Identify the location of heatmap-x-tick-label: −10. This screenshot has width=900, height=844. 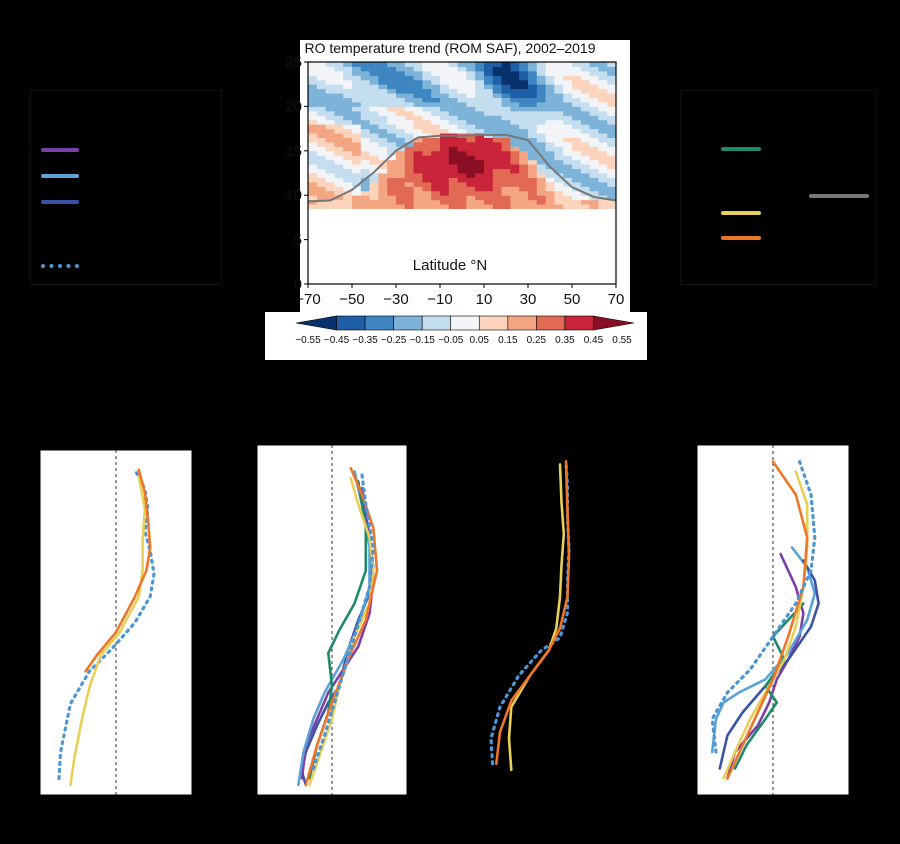
(439, 299).